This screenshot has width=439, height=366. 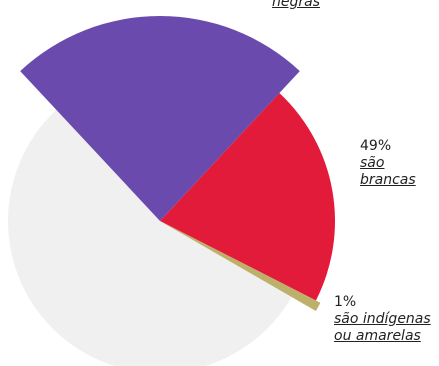 I want to click on label-brancas-pct: 49%, so click(x=376, y=146).